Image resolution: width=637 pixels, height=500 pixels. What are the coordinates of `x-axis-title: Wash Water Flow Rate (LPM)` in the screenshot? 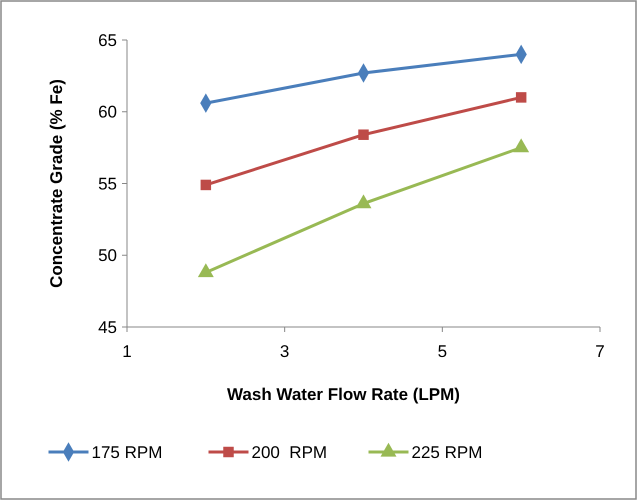 It's located at (343, 394).